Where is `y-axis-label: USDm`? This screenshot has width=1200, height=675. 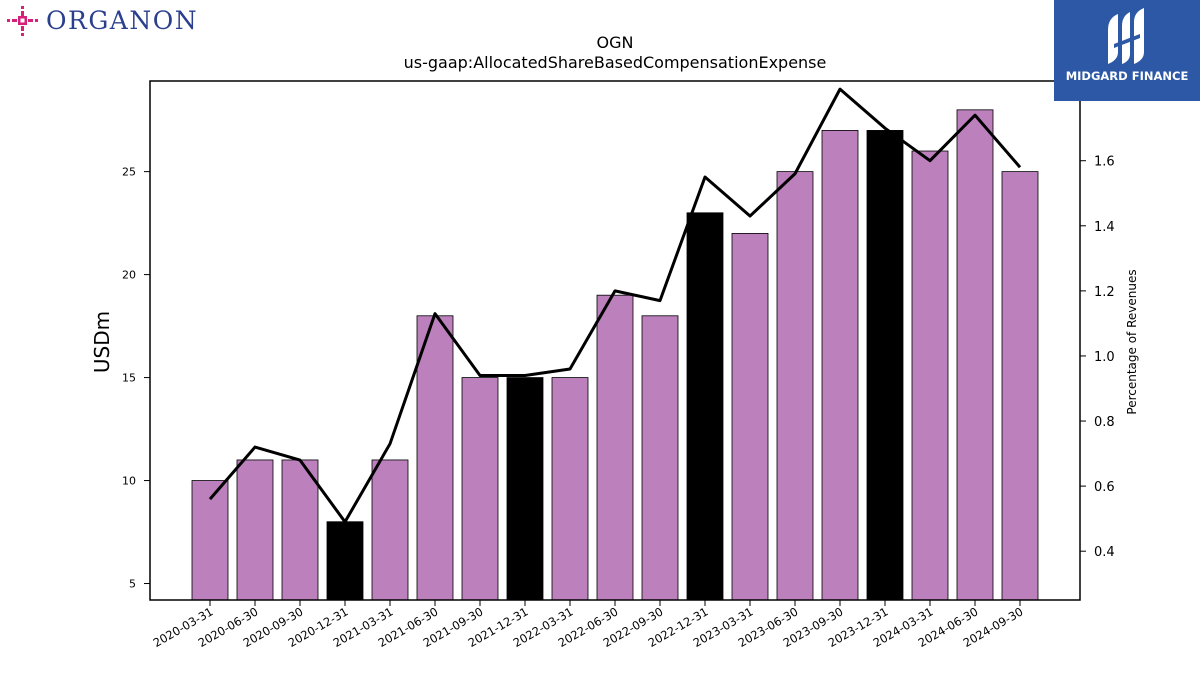
y-axis-label: USDm is located at coordinates (102, 342).